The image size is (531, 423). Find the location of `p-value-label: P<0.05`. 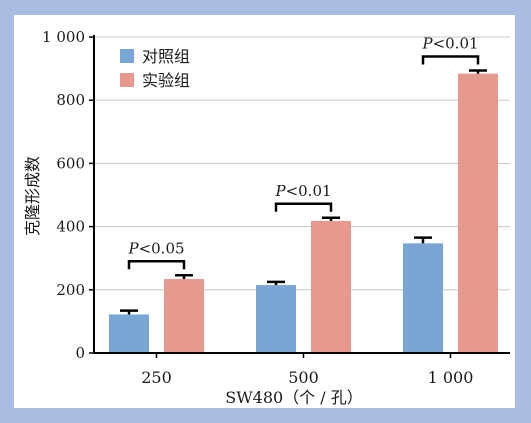

p-value-label: P<0.05 is located at coordinates (155, 248).